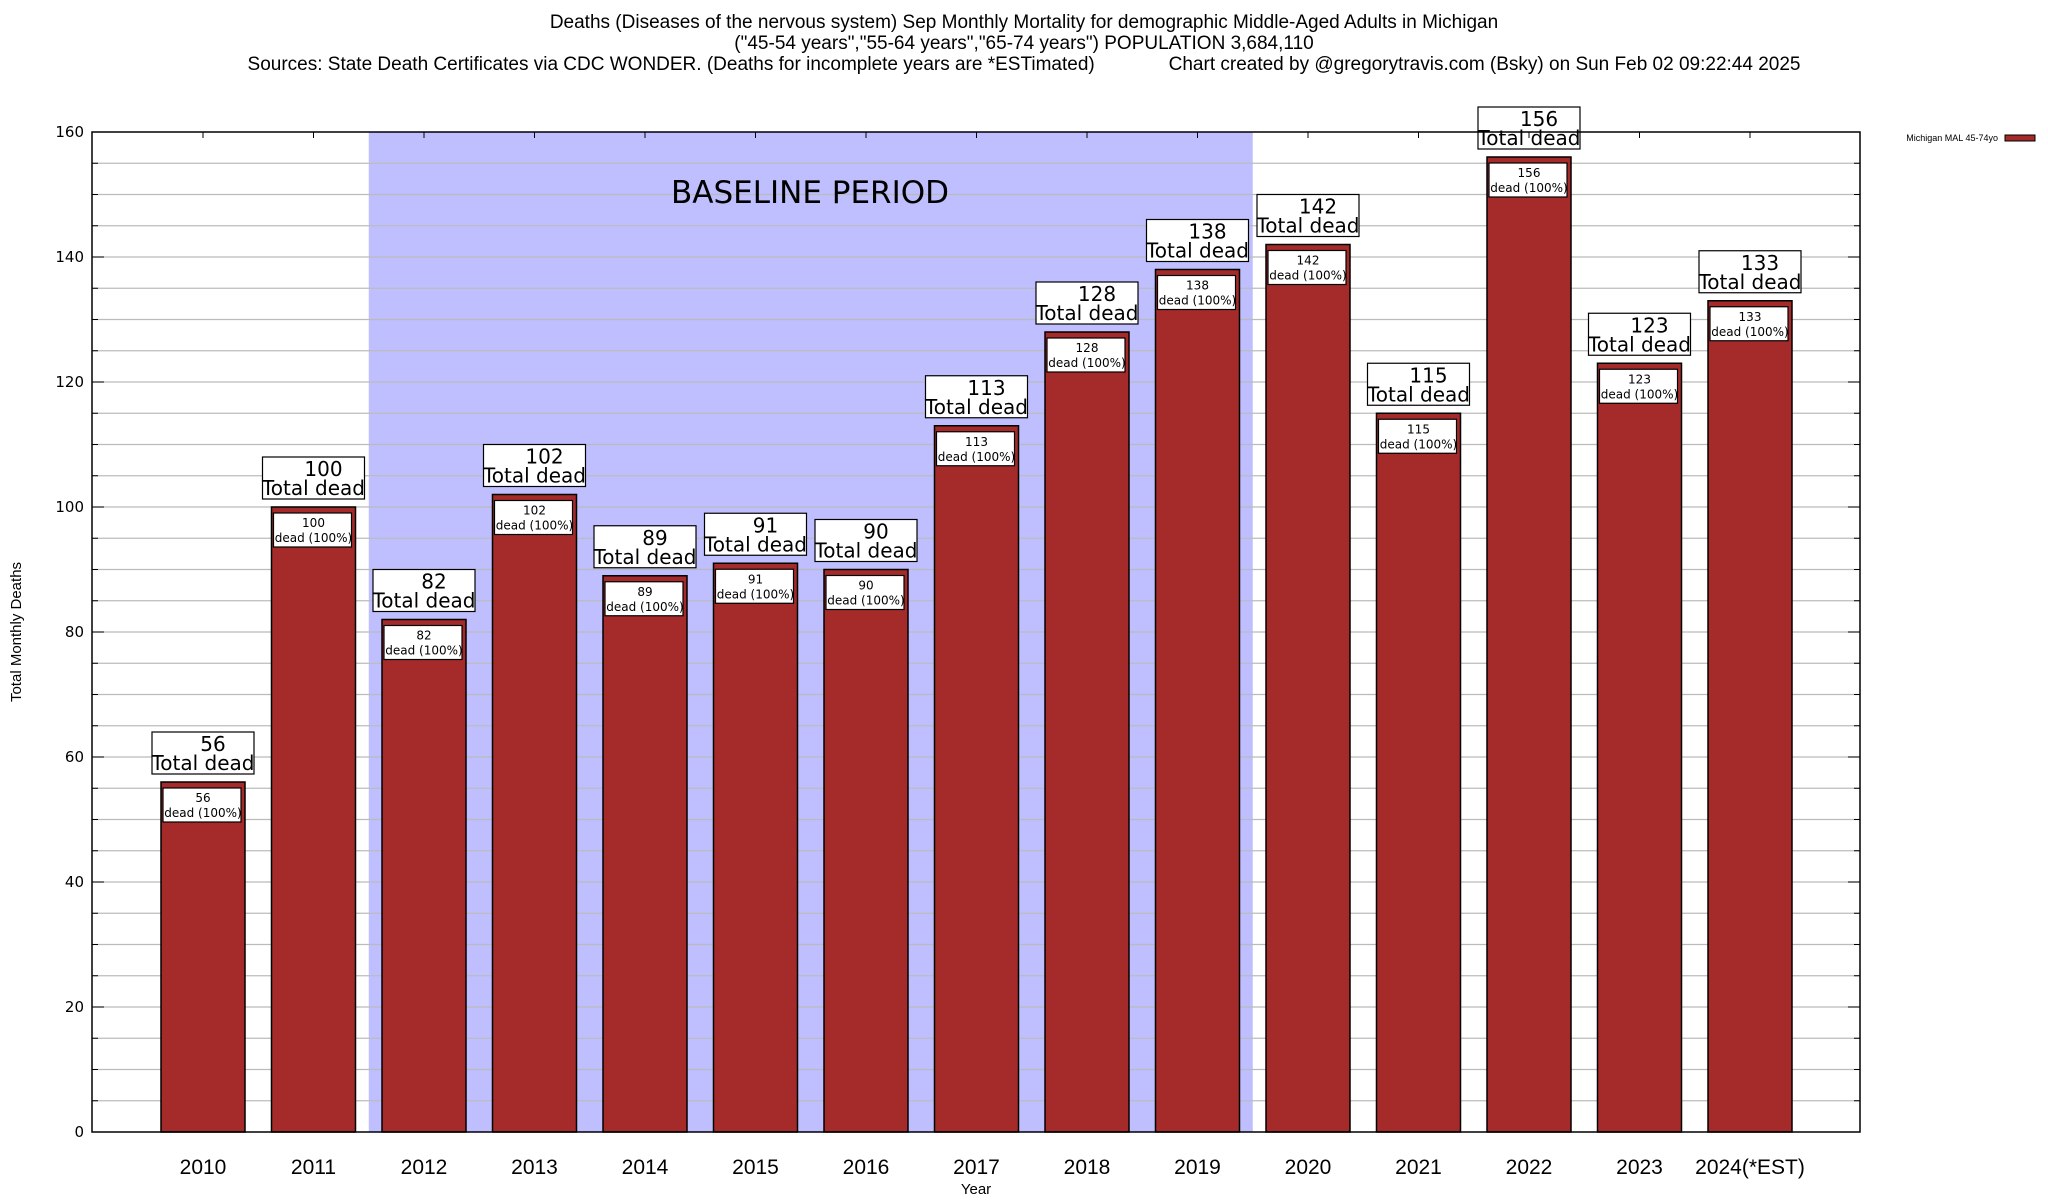 The image size is (2048, 1200). I want to click on inner-value-label: 82, so click(423, 636).